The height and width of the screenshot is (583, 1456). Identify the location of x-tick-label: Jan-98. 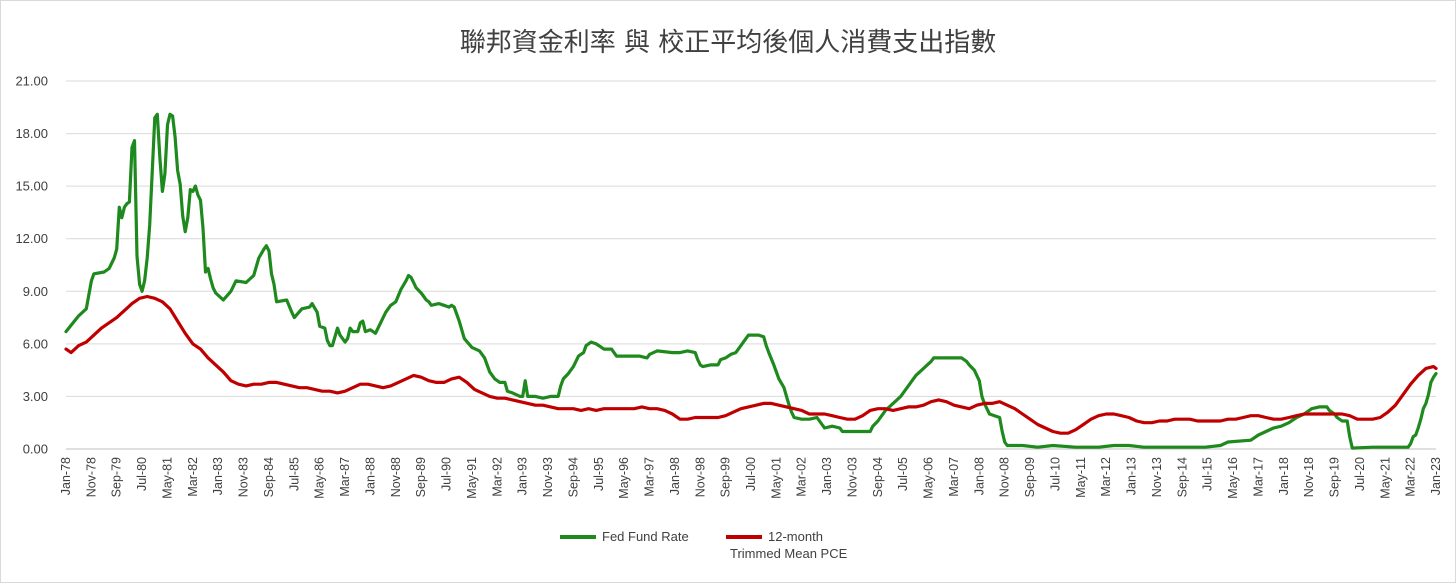
(675, 476).